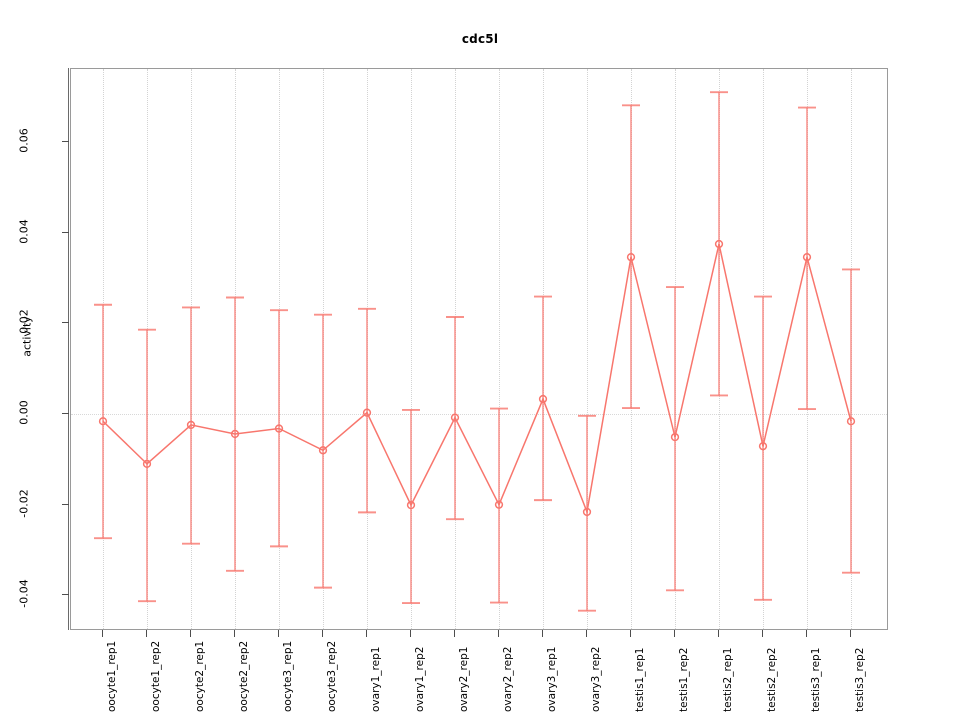 The height and width of the screenshot is (720, 960). I want to click on y-axis-line, so click(68, 349).